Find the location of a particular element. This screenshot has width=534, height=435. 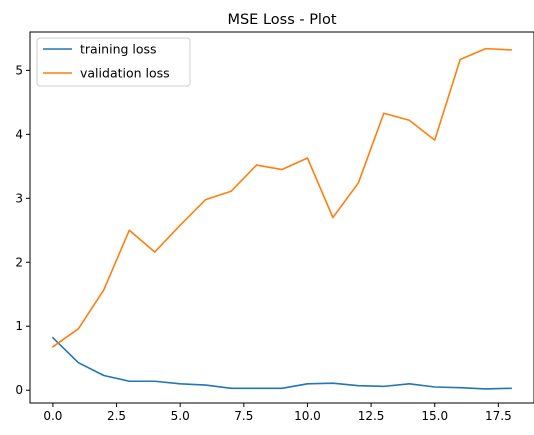

x-tick-label: 0.0 is located at coordinates (52, 416).